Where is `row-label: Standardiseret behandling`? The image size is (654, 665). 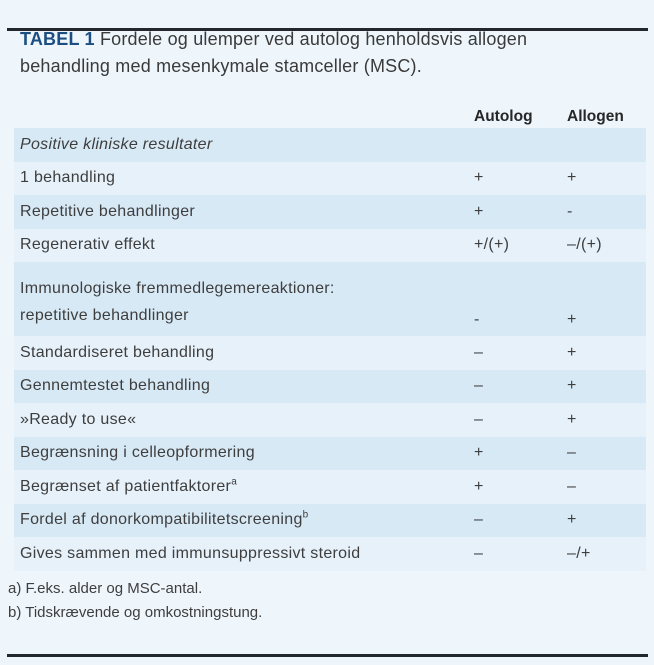 row-label: Standardiseret behandling is located at coordinates (117, 352).